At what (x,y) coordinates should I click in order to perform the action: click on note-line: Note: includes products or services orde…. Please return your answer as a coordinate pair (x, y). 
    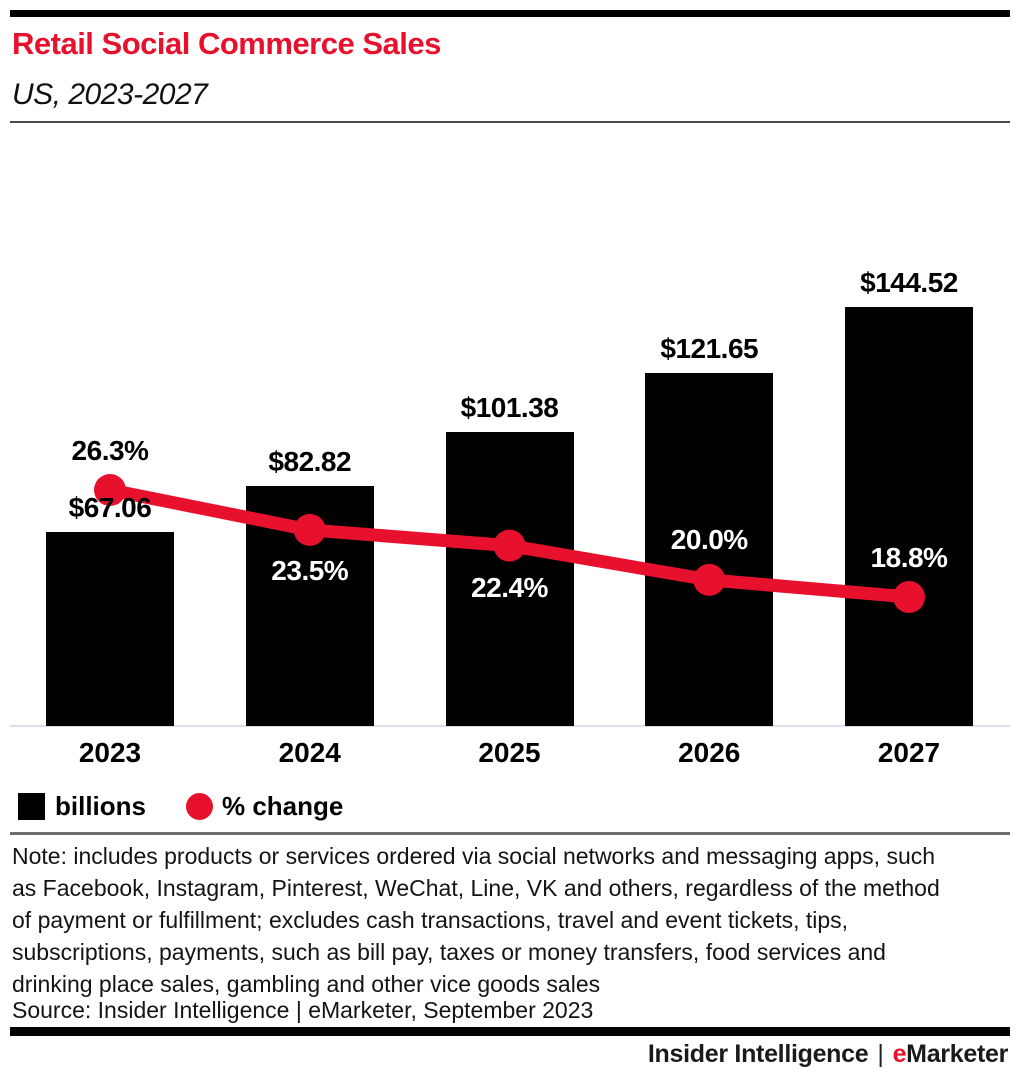
    Looking at the image, I should click on (474, 856).